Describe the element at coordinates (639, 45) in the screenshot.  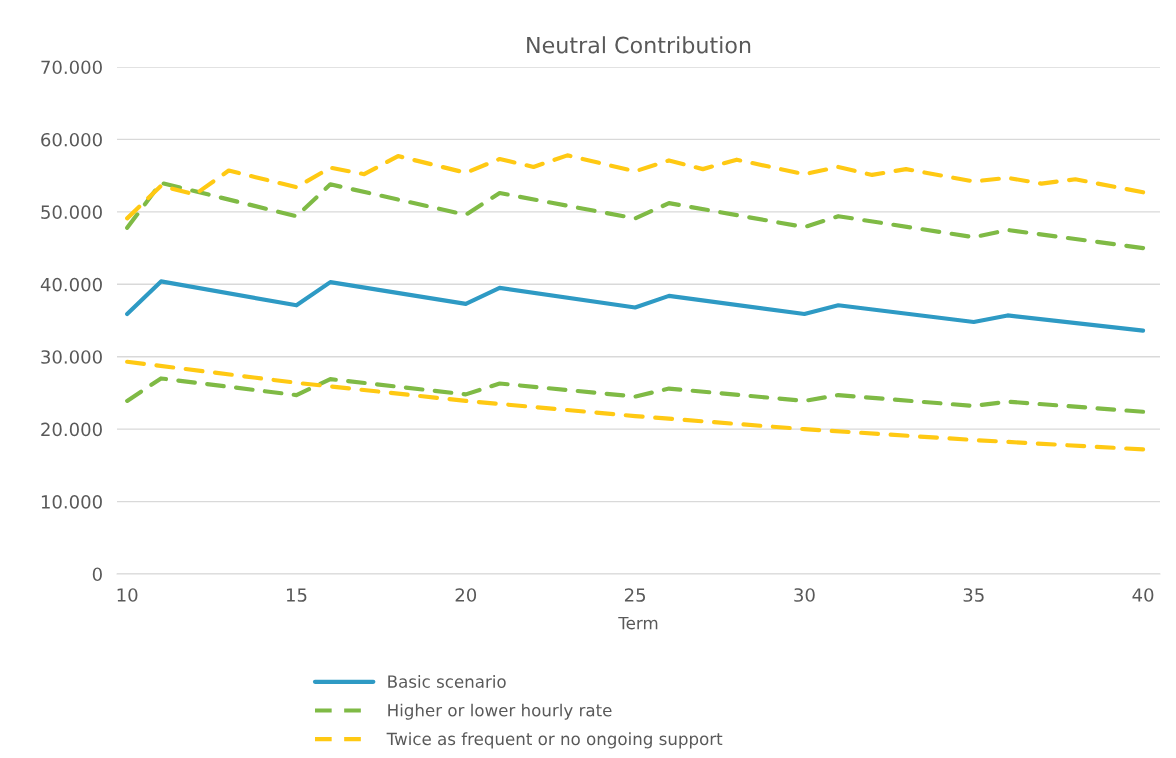
I see `chart-title: Neutral Contribution` at that location.